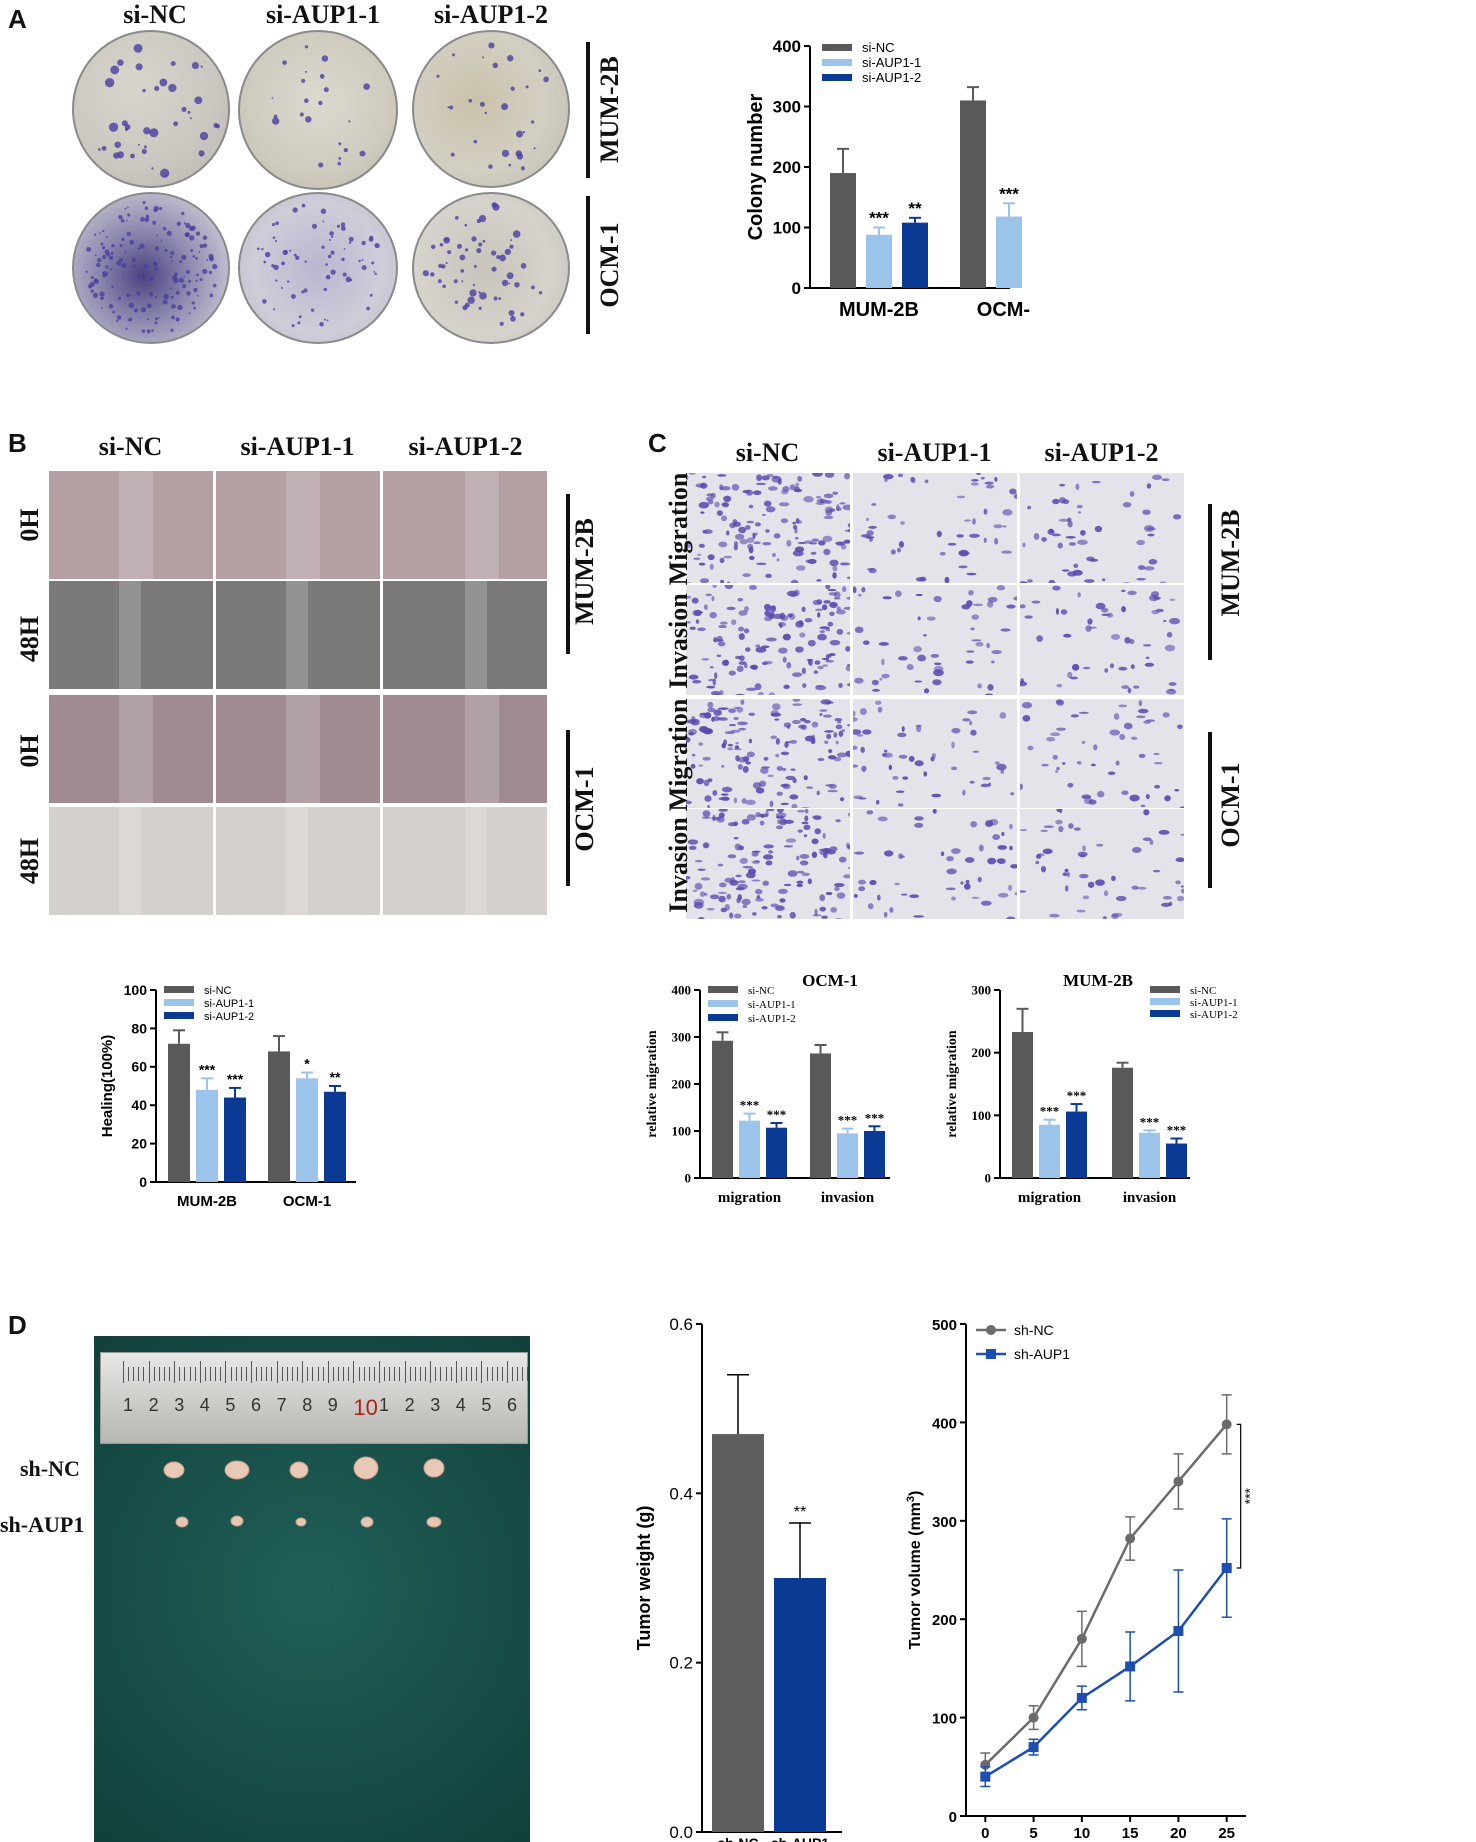 The image size is (1476, 1842). What do you see at coordinates (934, 753) in the screenshot?
I see `cell-stain-overlay` at bounding box center [934, 753].